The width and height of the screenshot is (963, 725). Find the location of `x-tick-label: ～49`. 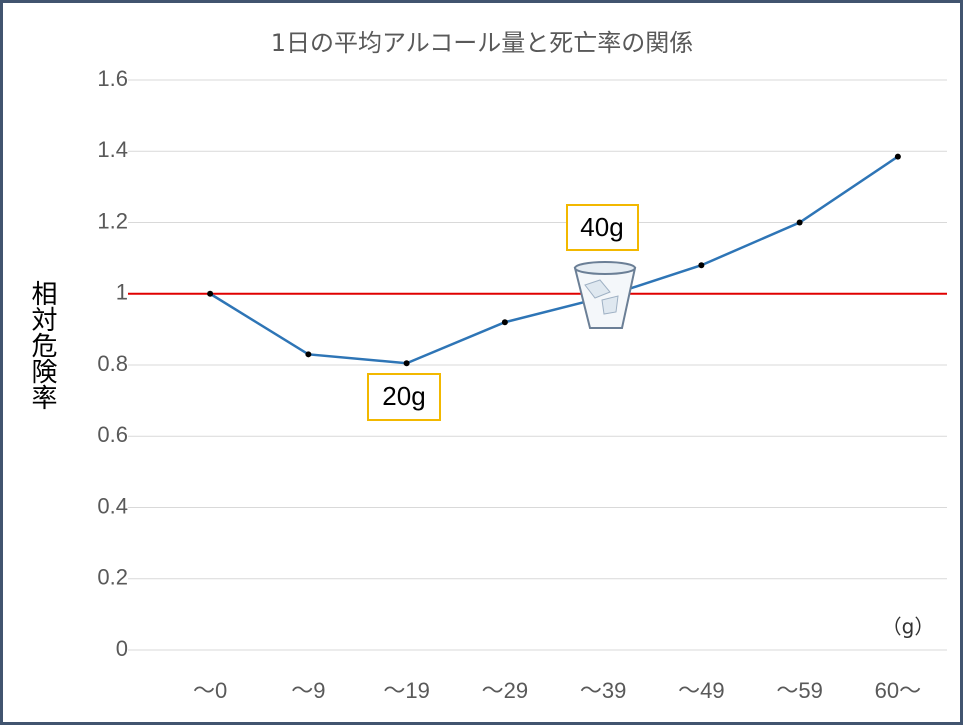

x-tick-label: ～49 is located at coordinates (701, 690).